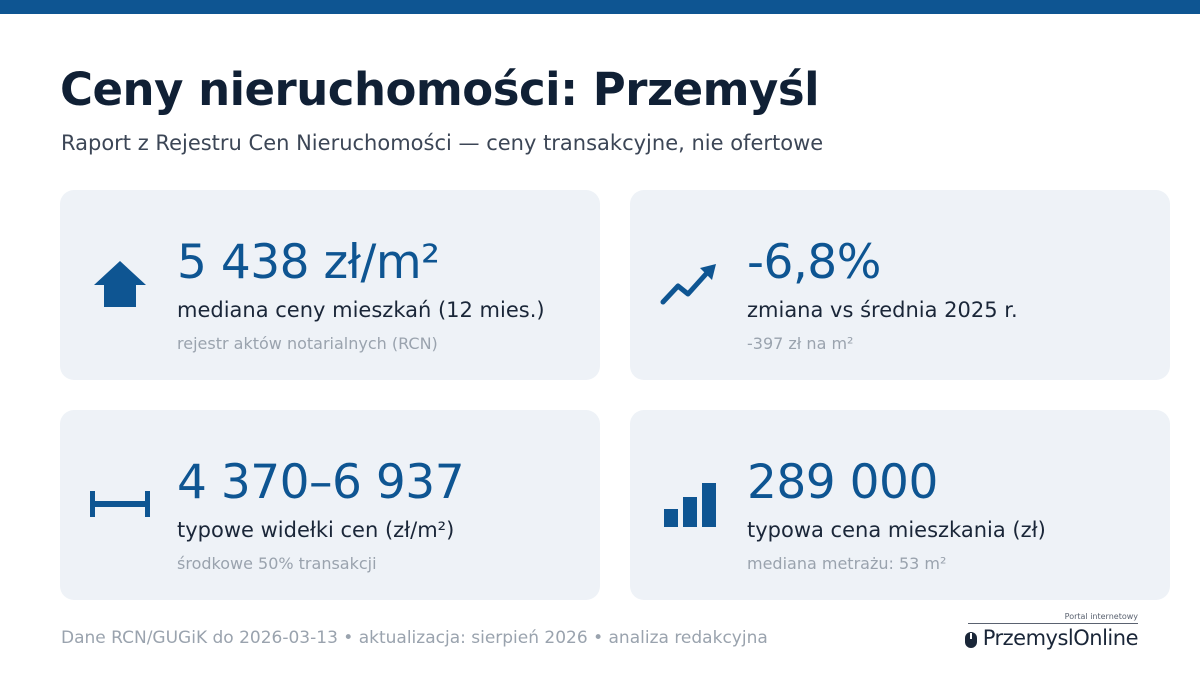 Image resolution: width=1200 pixels, height=675 pixels. What do you see at coordinates (847, 563) in the screenshot?
I see `stat-note: mediana metrażu: 53 m²` at bounding box center [847, 563].